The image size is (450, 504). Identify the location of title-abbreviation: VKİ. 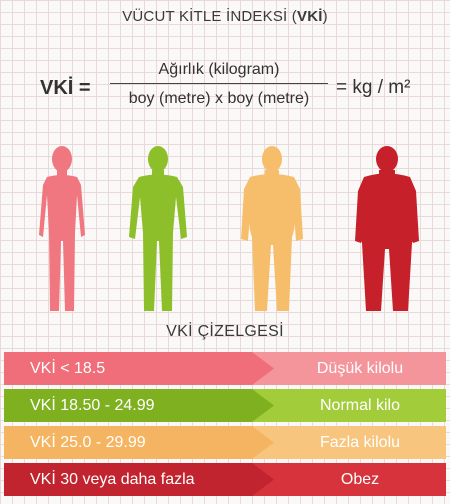
(309, 16).